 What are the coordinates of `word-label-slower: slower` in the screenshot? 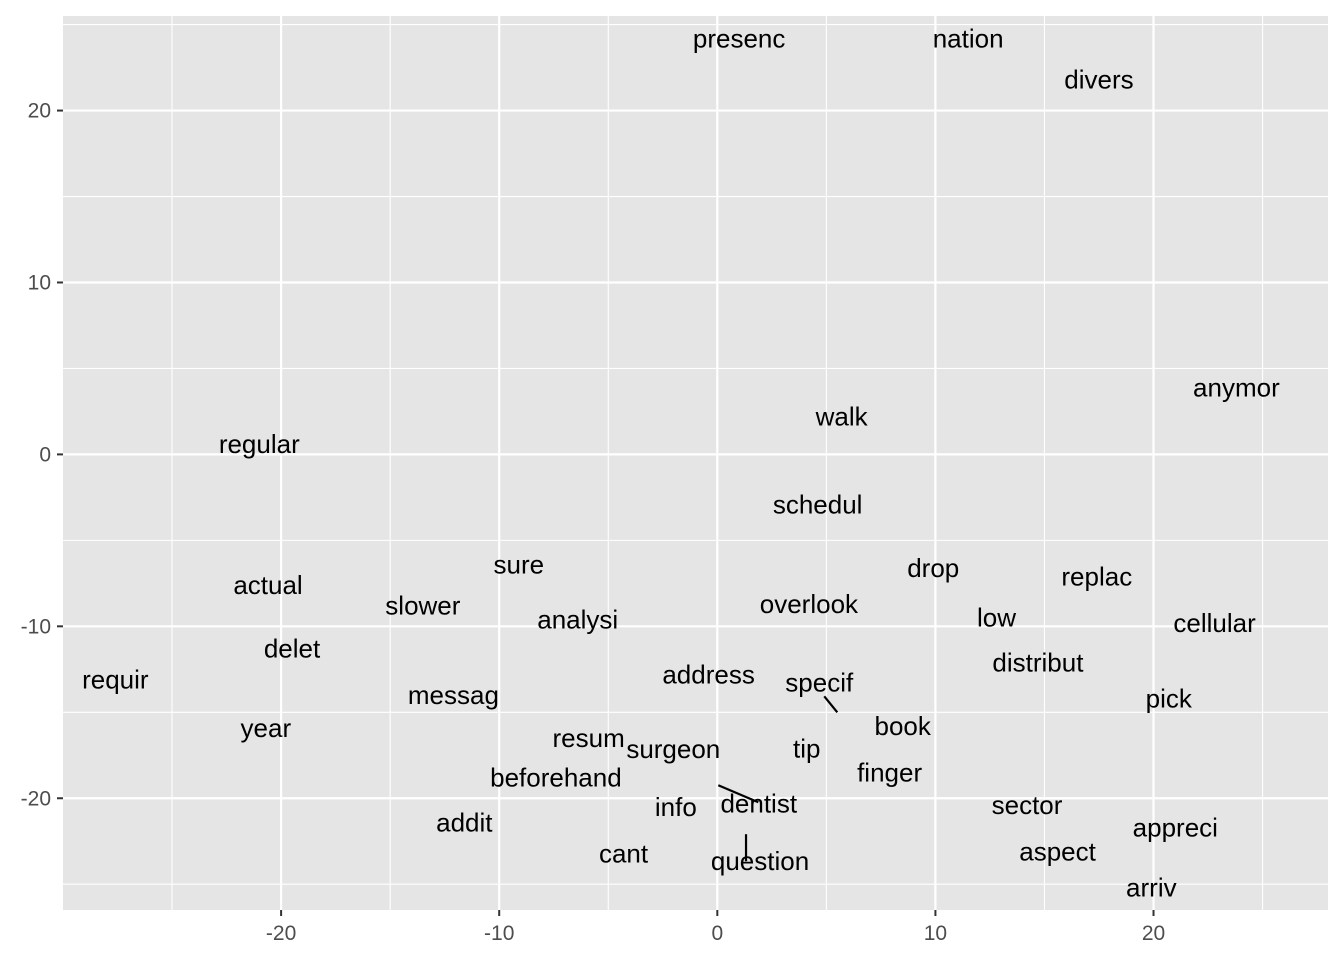 It's located at (422, 606).